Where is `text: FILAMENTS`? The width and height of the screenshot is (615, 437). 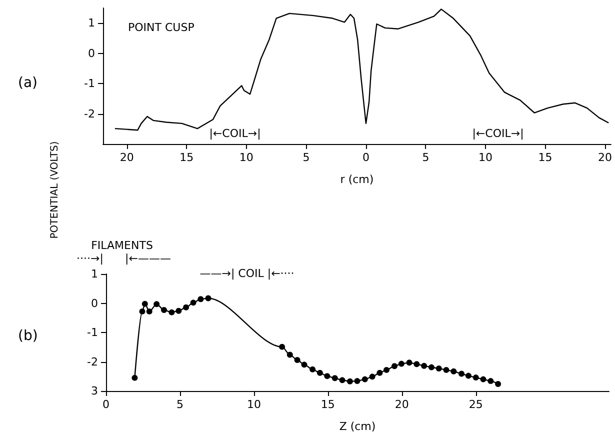
text: FILAMENTS is located at coordinates (122, 245).